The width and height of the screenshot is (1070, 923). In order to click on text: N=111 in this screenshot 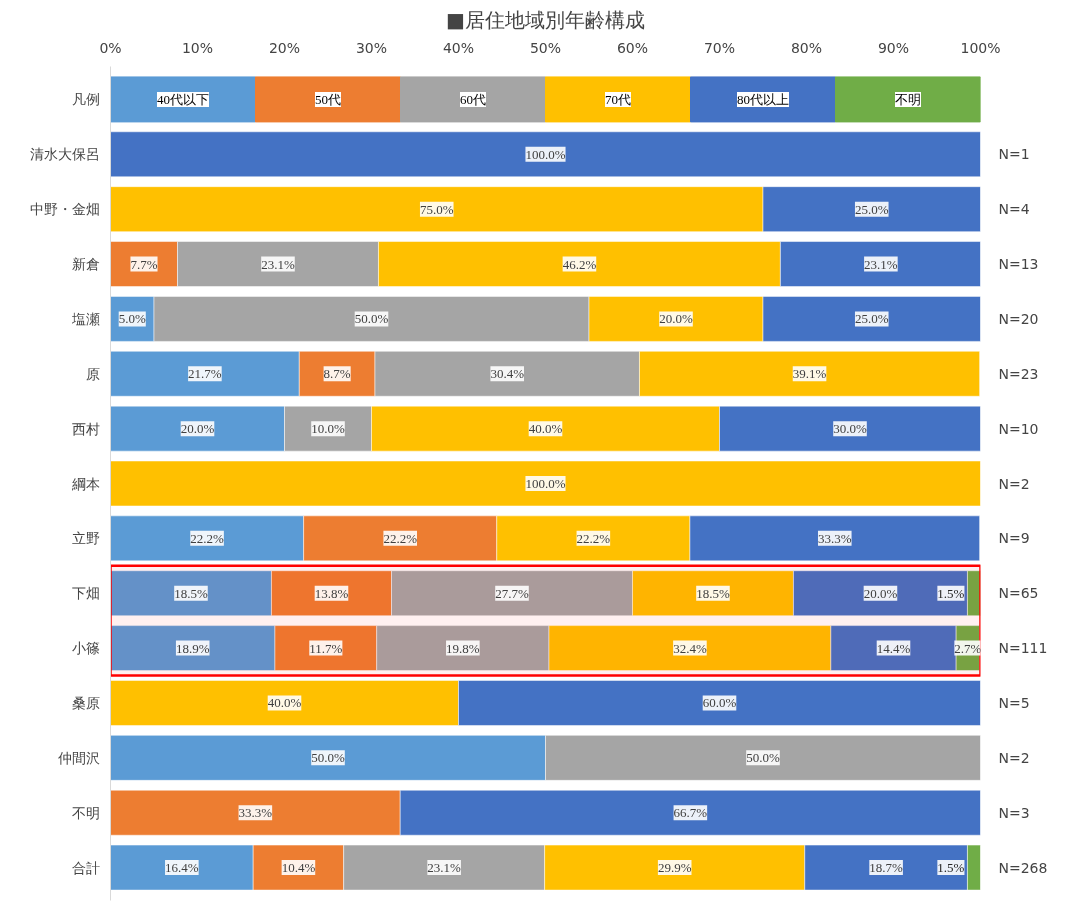, I will do `click(1023, 648)`.